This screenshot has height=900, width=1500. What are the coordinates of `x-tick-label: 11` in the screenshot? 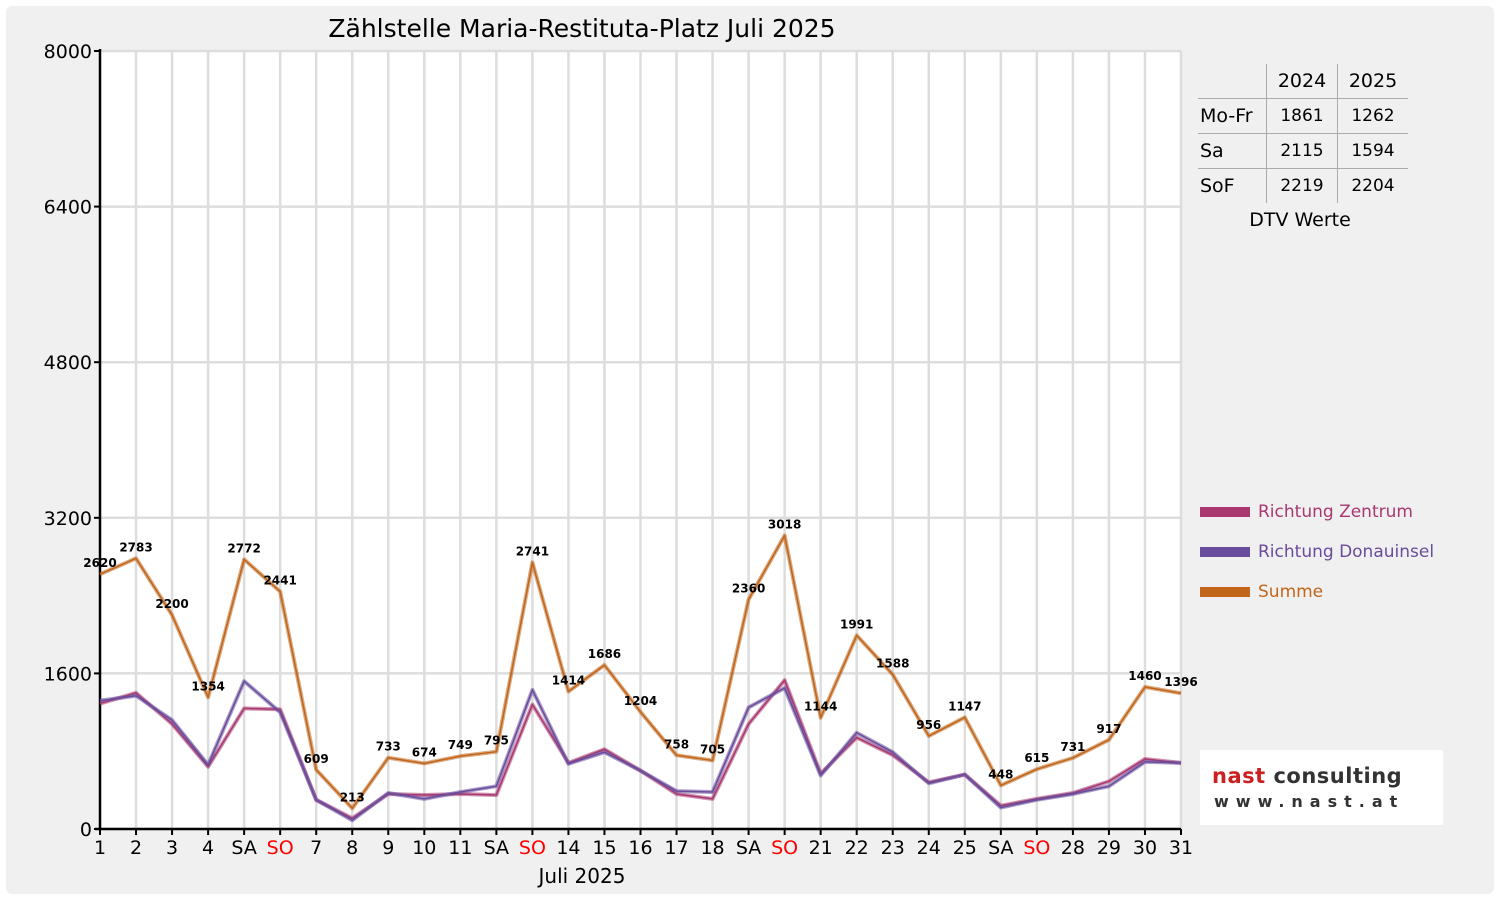 It's located at (460, 848).